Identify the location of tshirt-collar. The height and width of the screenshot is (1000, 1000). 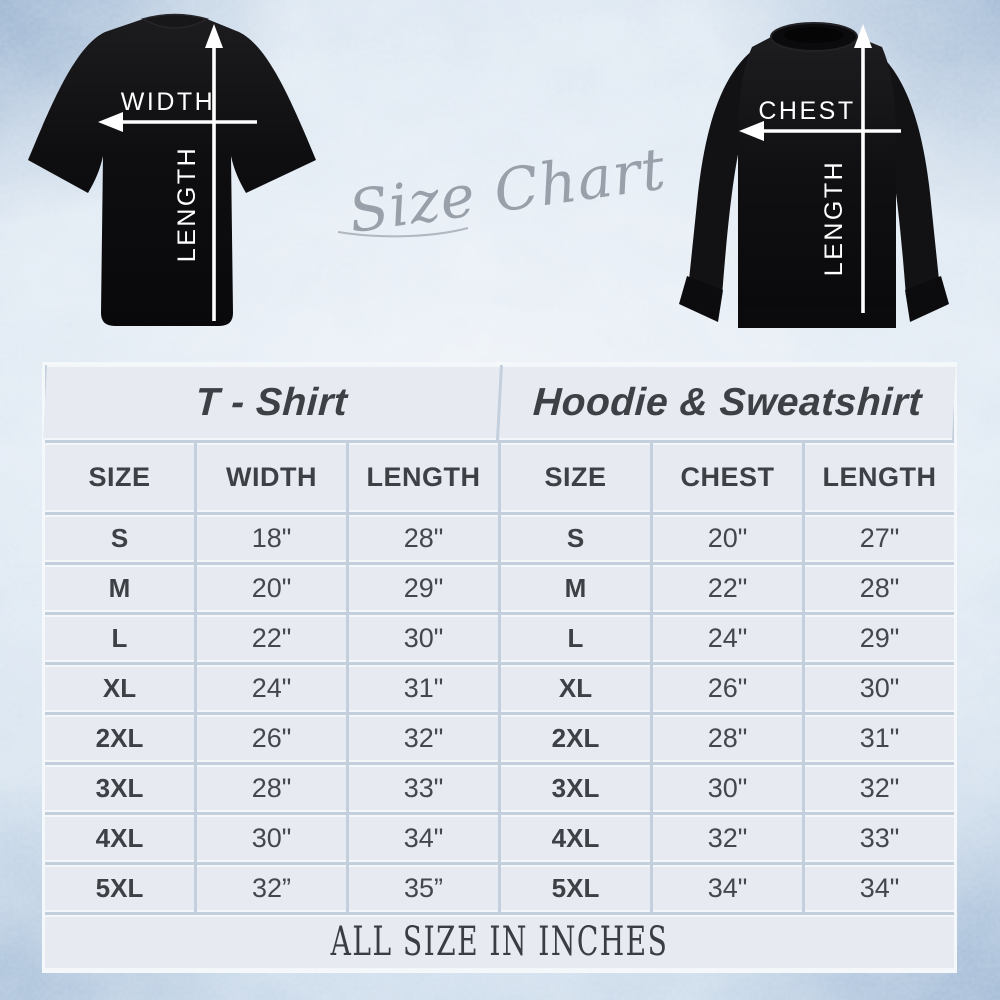
(175, 21).